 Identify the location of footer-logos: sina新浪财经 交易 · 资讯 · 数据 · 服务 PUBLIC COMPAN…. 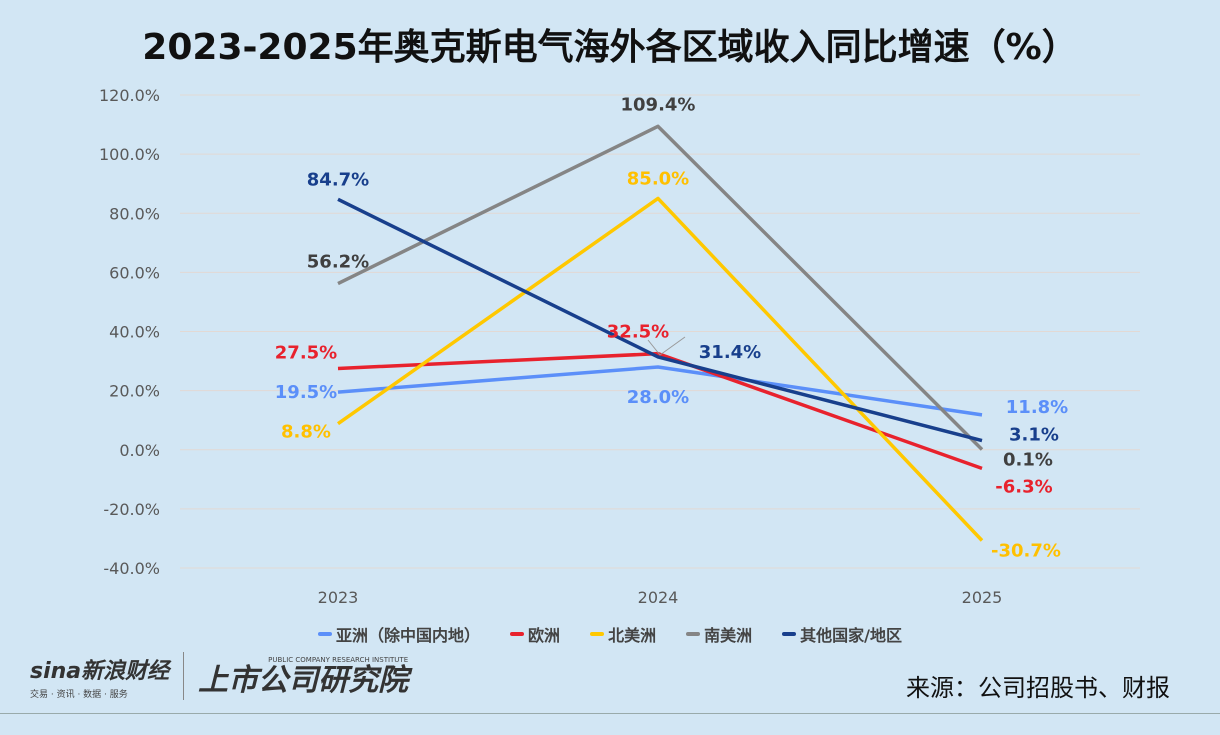
(219, 676).